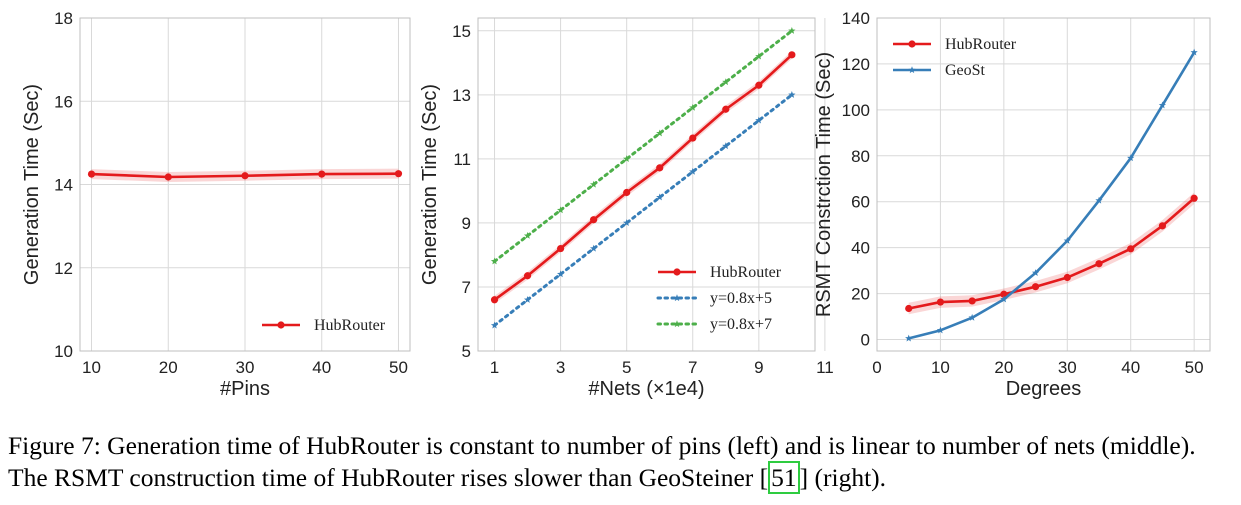 Image resolution: width=1241 pixels, height=505 pixels. I want to click on series-y=0.8x+5, so click(643, 210).